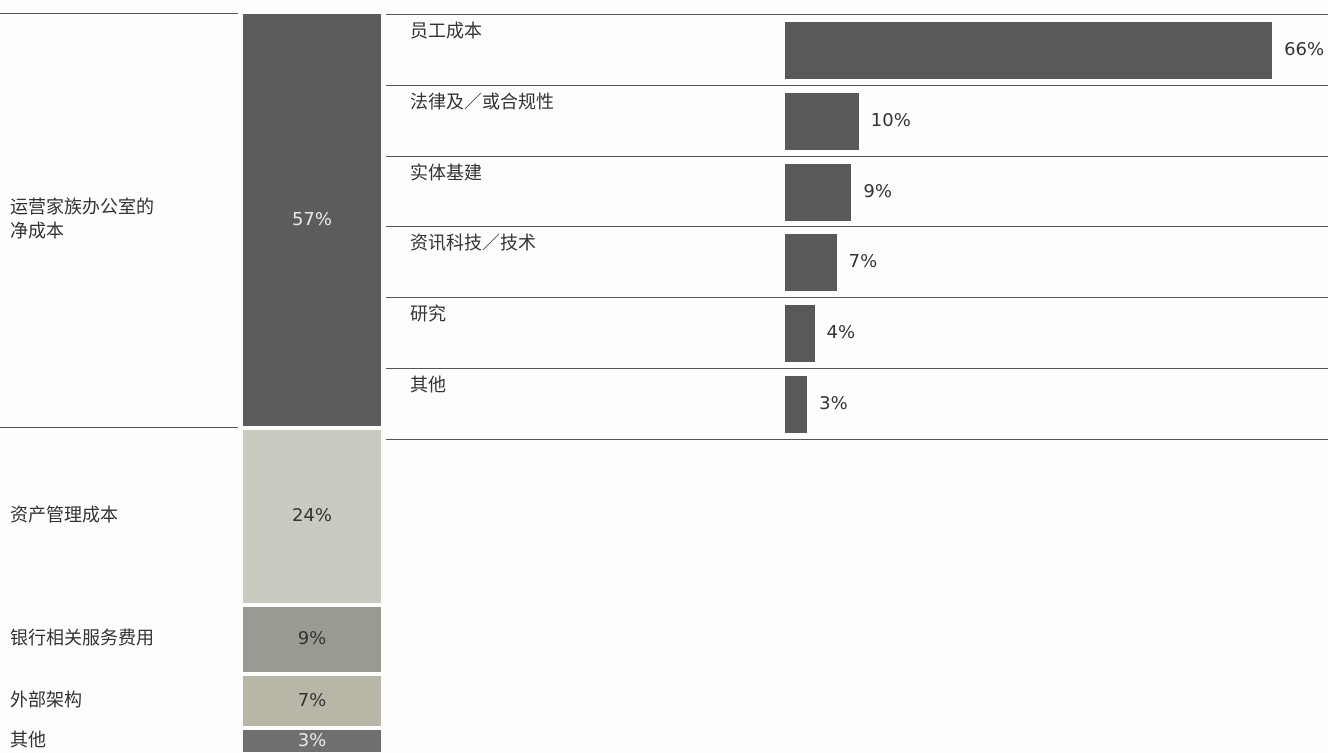 The height and width of the screenshot is (753, 1328). What do you see at coordinates (446, 31) in the screenshot?
I see `category-label: 员工成本` at bounding box center [446, 31].